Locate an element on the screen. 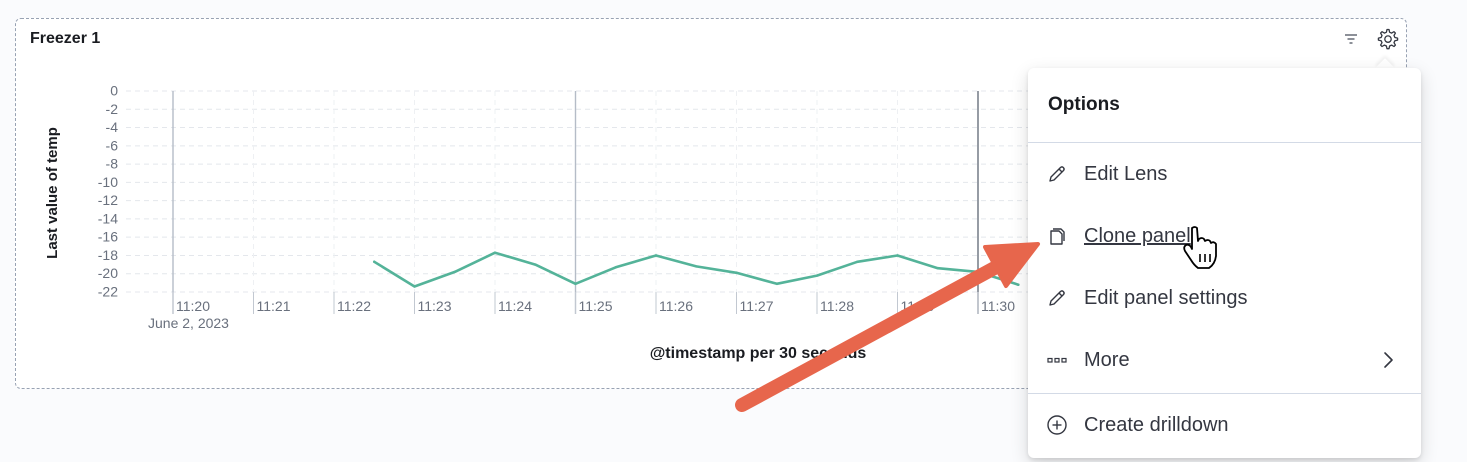  x-tick-label: 11:23 is located at coordinates (435, 306).